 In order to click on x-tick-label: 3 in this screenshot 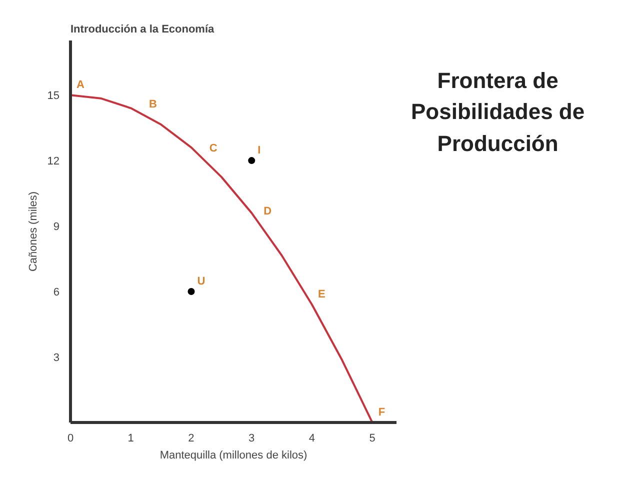, I will do `click(251, 438)`.